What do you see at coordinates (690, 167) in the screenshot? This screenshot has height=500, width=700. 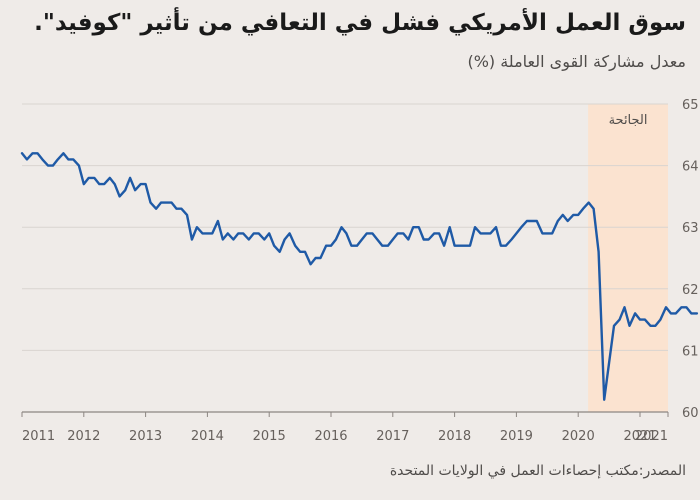 I see `y-tick-label-64: 64` at bounding box center [690, 167].